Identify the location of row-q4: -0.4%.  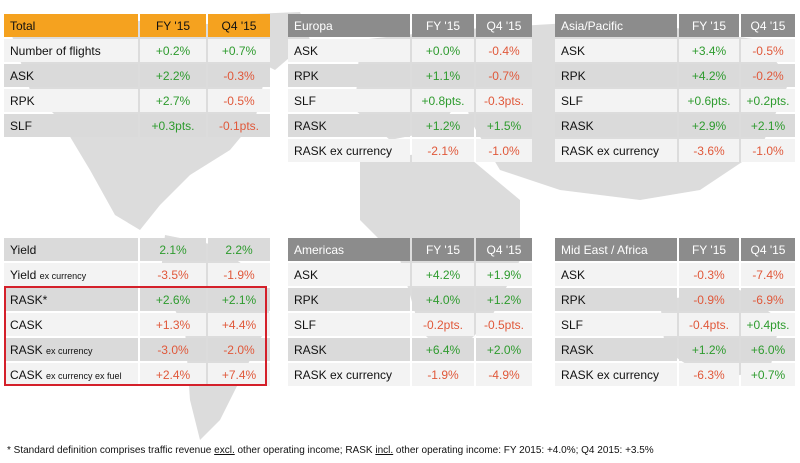
(504, 50).